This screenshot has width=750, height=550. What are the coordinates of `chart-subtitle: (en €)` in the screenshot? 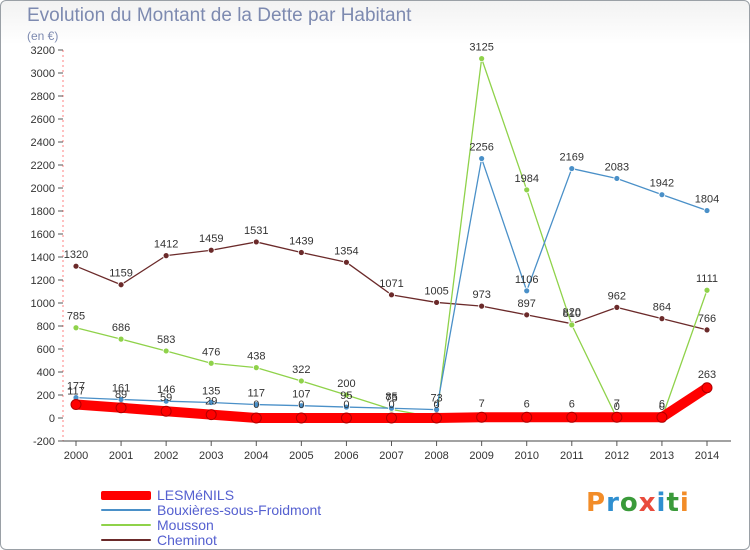 It's located at (43, 36).